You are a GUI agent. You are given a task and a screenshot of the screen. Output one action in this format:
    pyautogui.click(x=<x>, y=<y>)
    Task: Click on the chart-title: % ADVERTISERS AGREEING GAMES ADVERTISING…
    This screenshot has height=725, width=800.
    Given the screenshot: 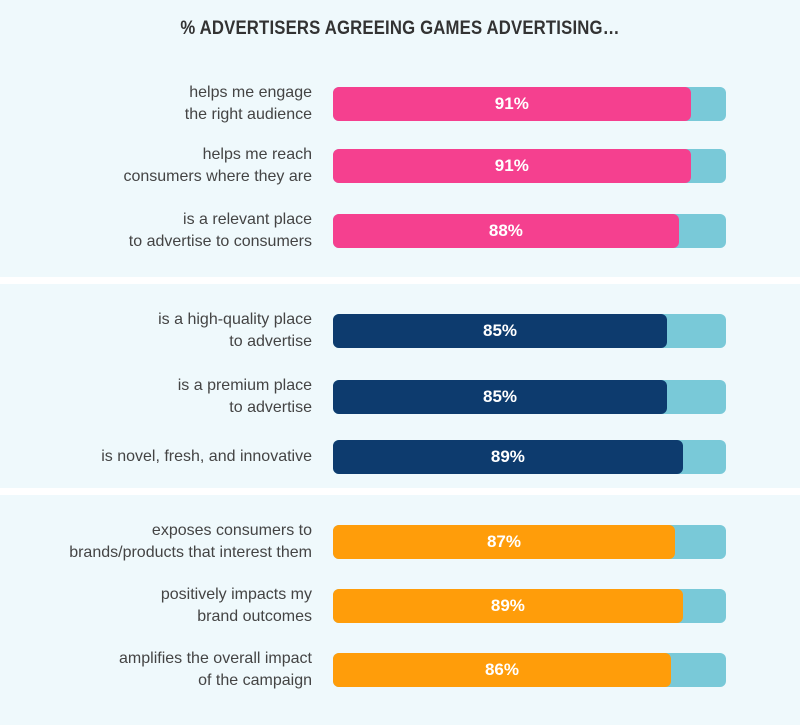 What is the action you would take?
    pyautogui.click(x=400, y=28)
    